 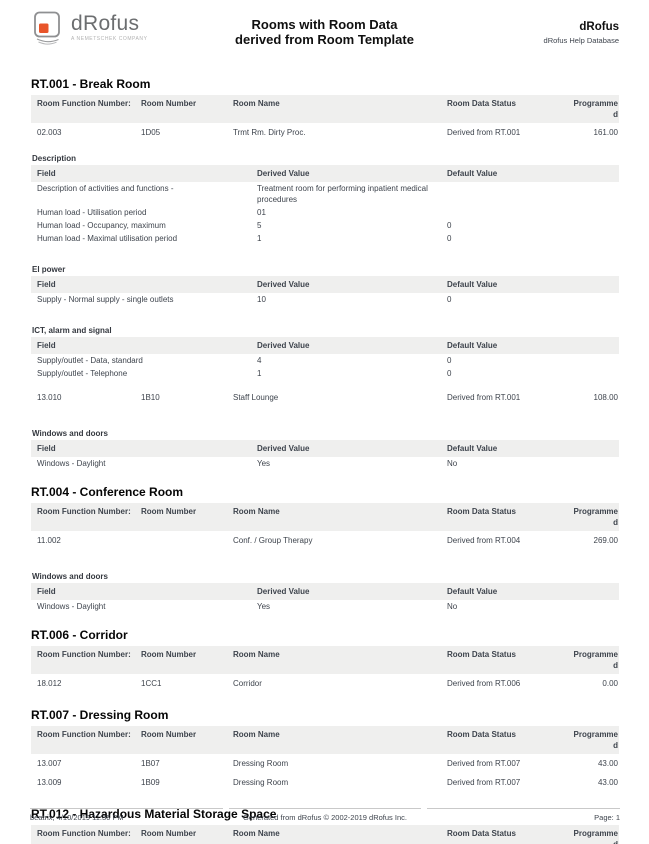 I want to click on field-row: Windows - Daylight Yes No, so click(x=325, y=463).